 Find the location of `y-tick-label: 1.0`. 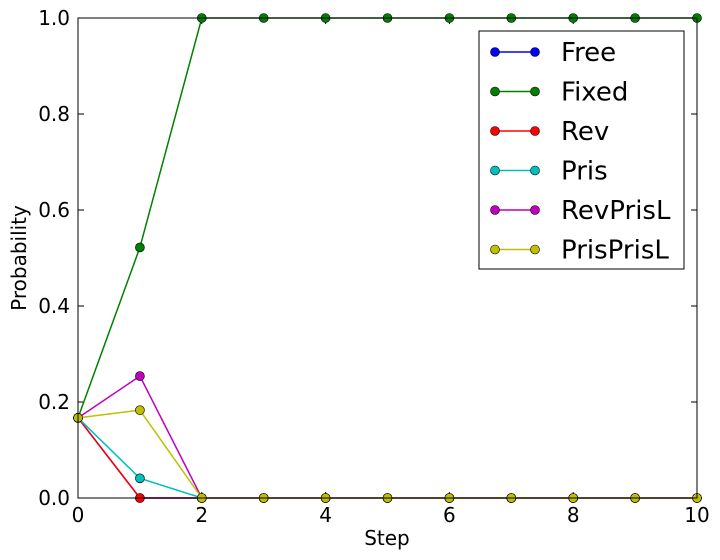

y-tick-label: 1.0 is located at coordinates (54, 18).